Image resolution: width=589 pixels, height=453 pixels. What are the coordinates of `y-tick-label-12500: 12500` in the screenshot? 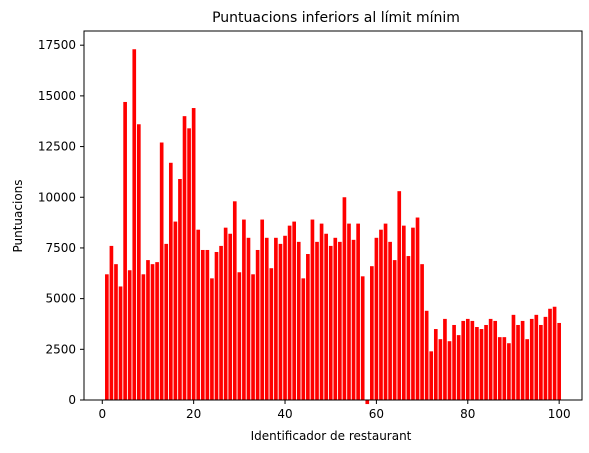 It's located at (57, 147).